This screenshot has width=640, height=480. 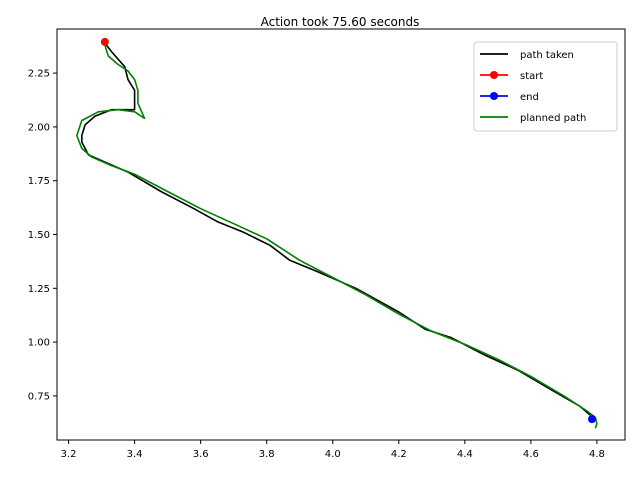 What do you see at coordinates (591, 419) in the screenshot?
I see `series-point-end` at bounding box center [591, 419].